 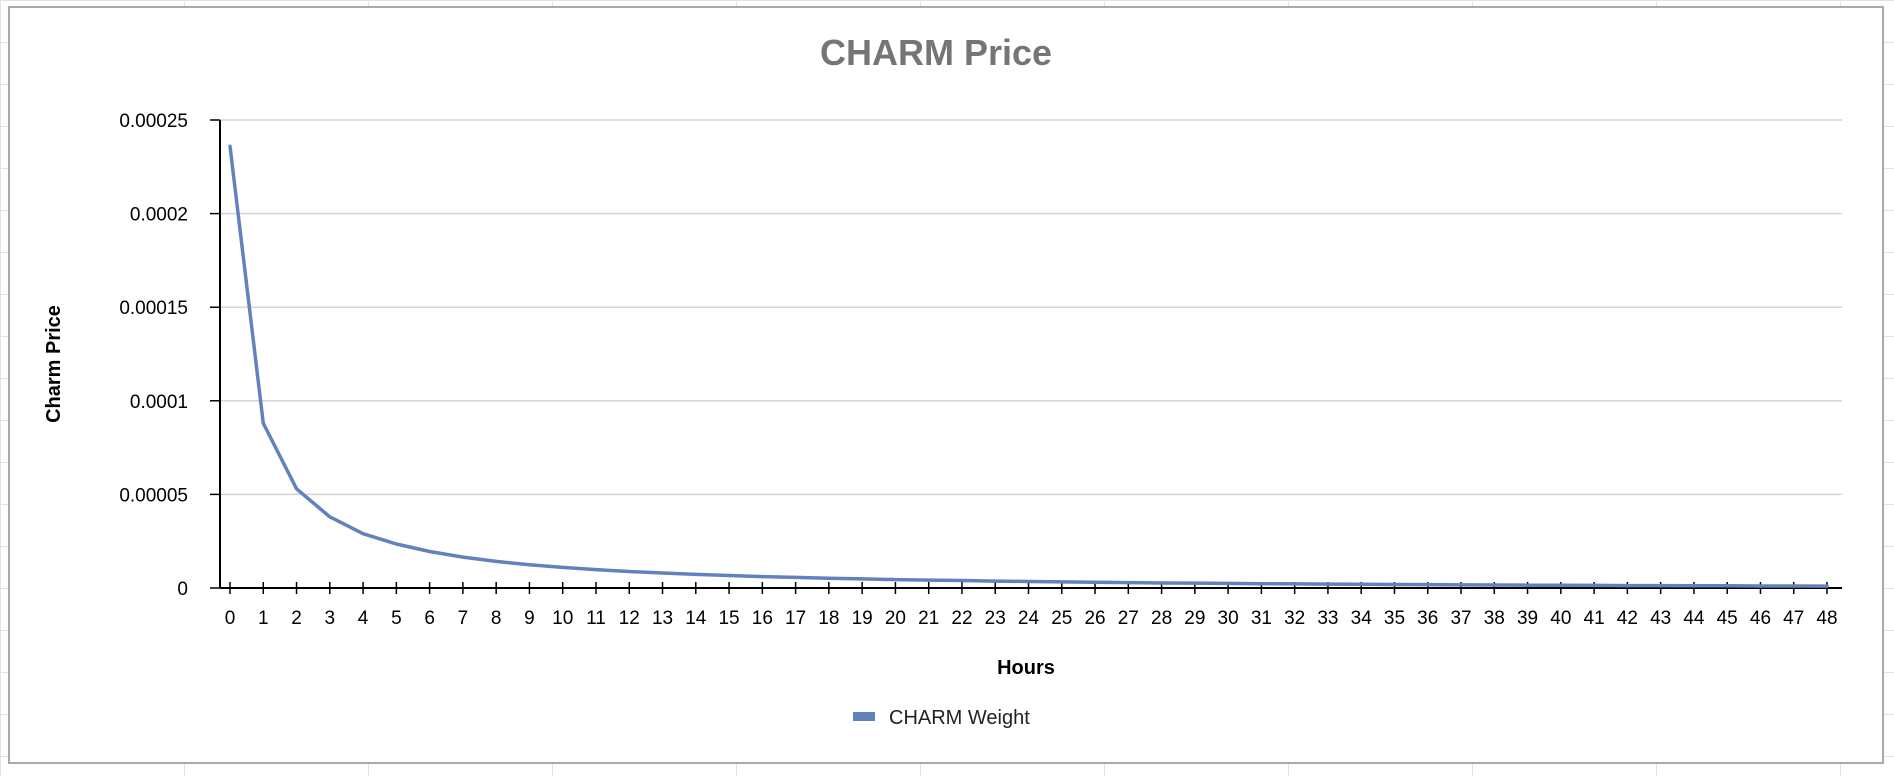 I want to click on x-tick-label-40: 40, so click(x=1560, y=618).